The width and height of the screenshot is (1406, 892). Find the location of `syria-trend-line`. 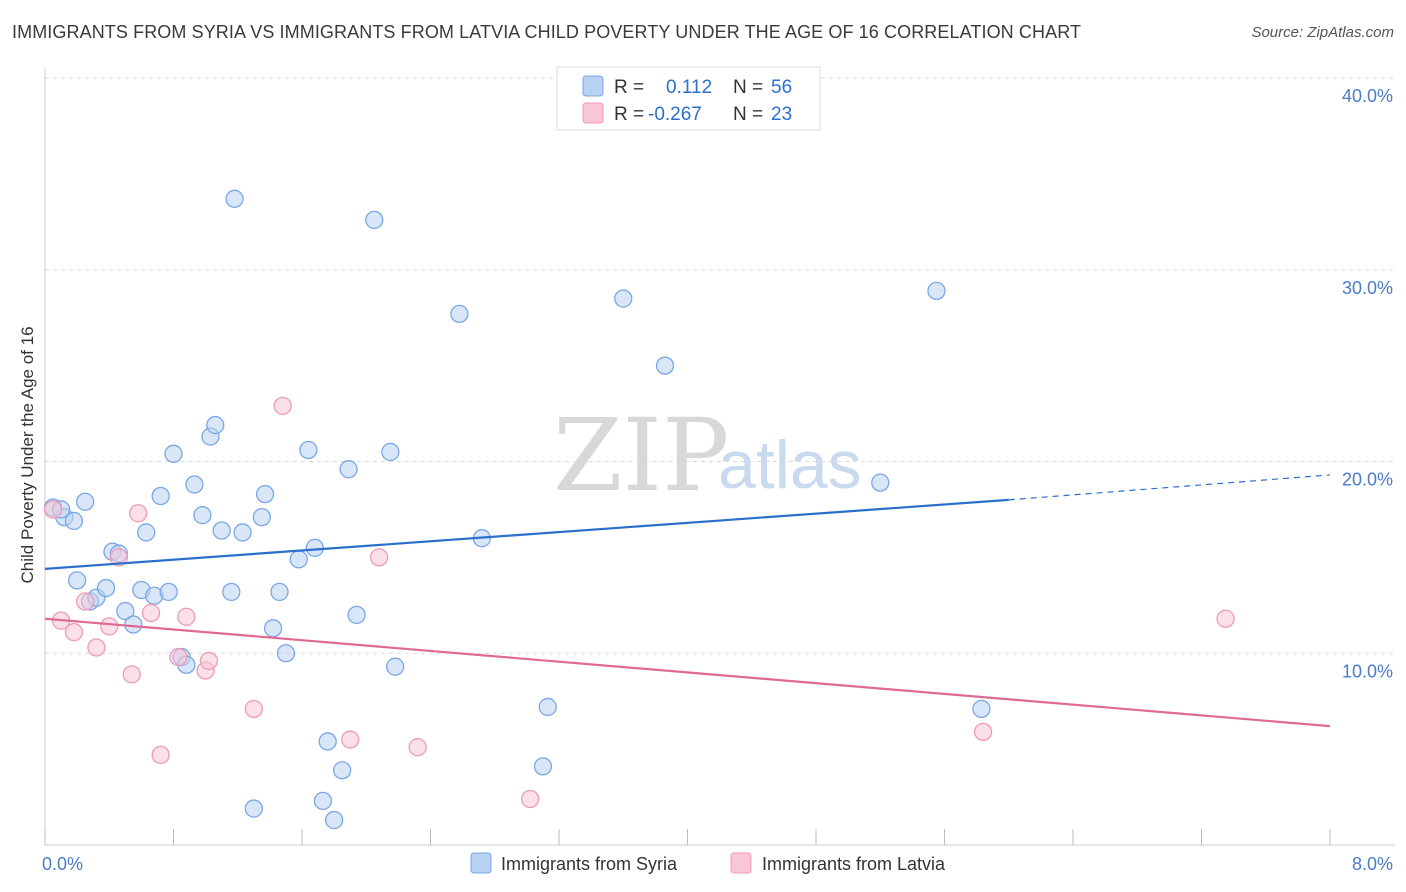

syria-trend-line is located at coordinates (526, 534).